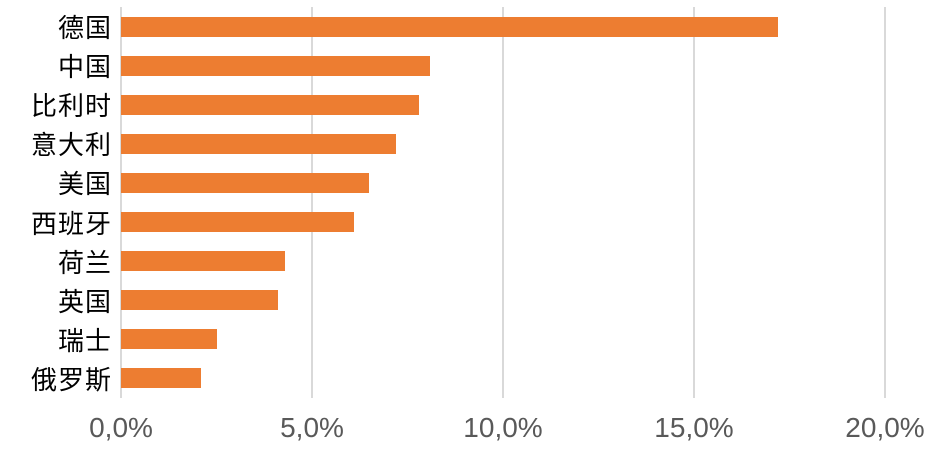 The height and width of the screenshot is (458, 930). I want to click on category-label-row: 西班牙, so click(56, 221).